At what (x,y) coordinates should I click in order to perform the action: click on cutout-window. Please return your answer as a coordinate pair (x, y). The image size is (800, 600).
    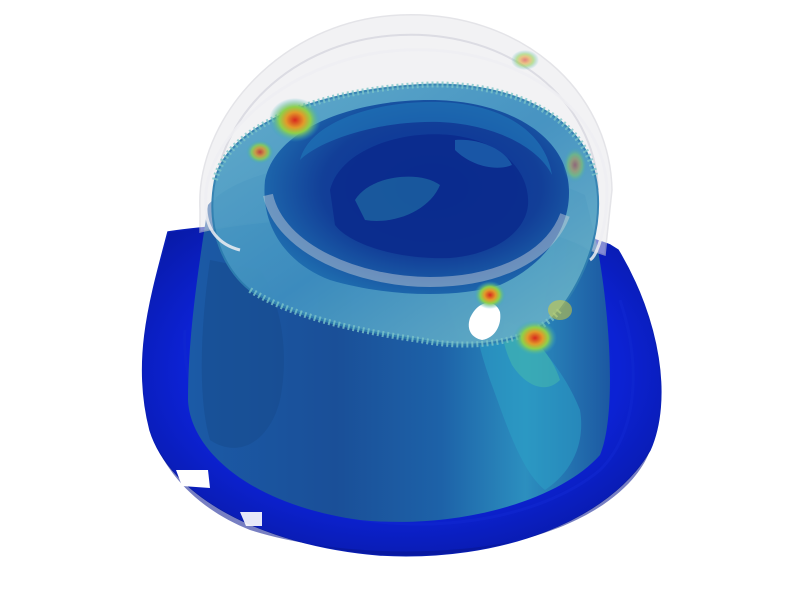
    Looking at the image, I should click on (484, 321).